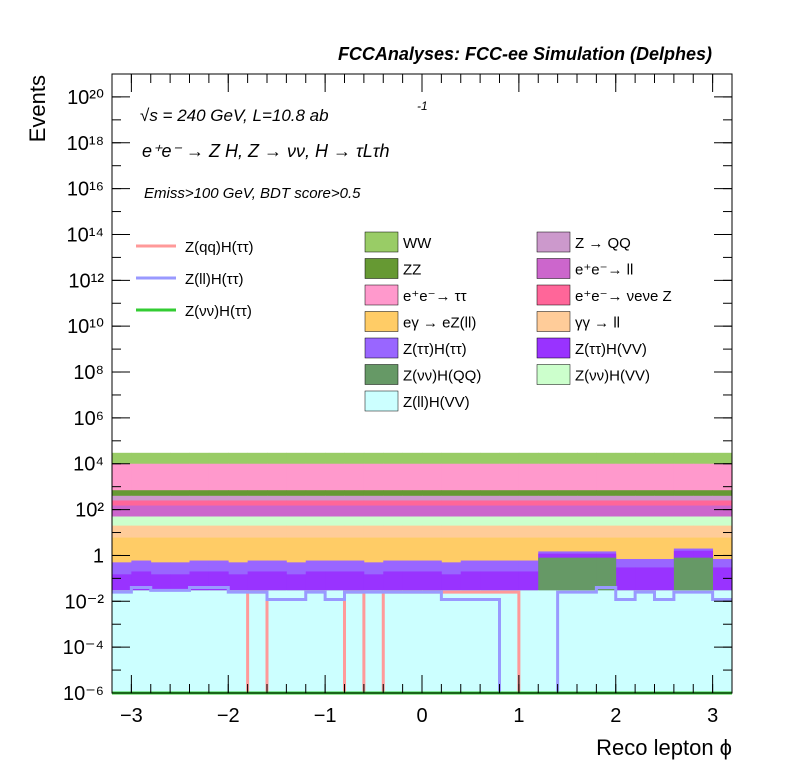  What do you see at coordinates (325, 716) in the screenshot?
I see `x-tick-label: −1` at bounding box center [325, 716].